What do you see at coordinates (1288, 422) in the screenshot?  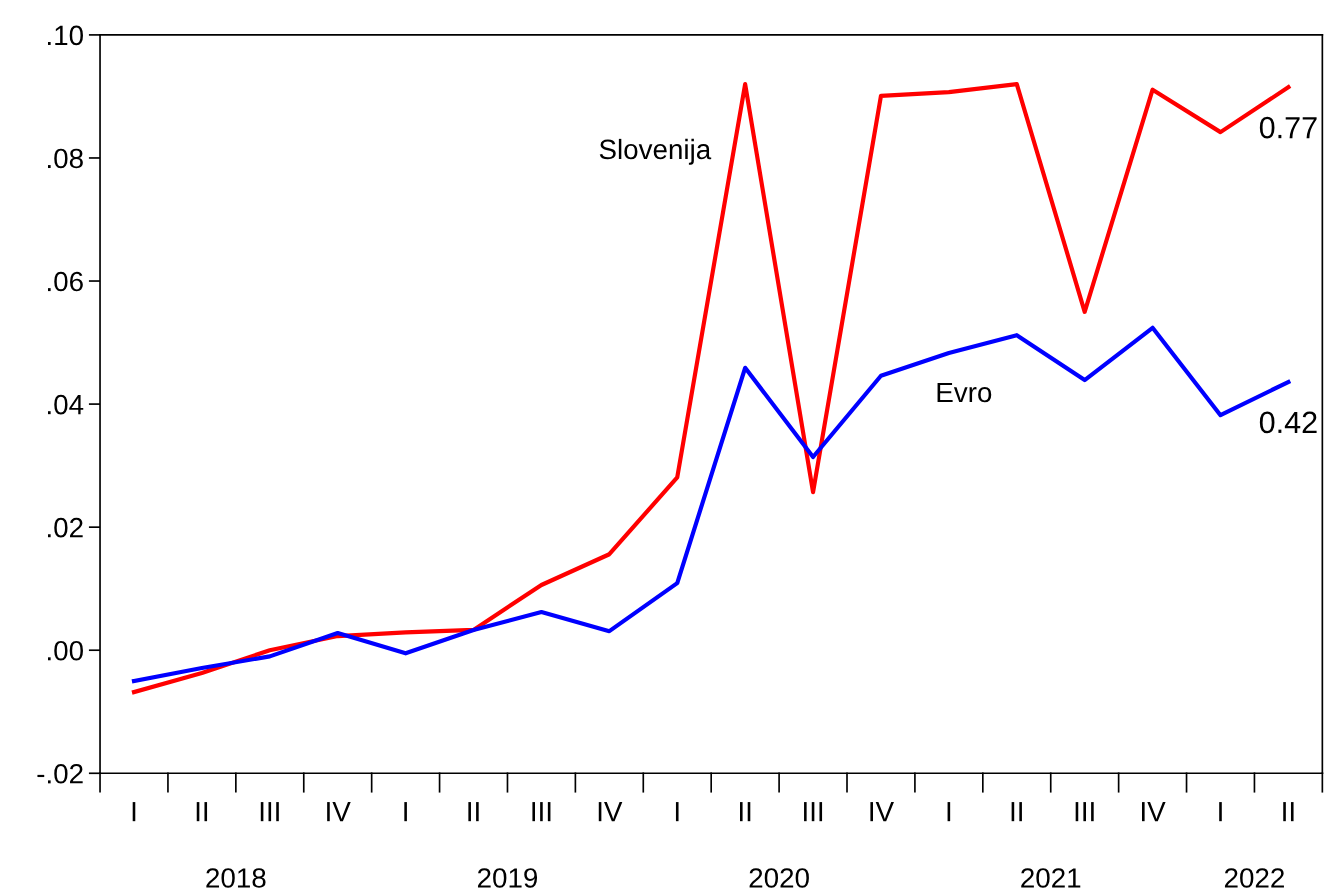 I see `annotation: 0.42` at bounding box center [1288, 422].